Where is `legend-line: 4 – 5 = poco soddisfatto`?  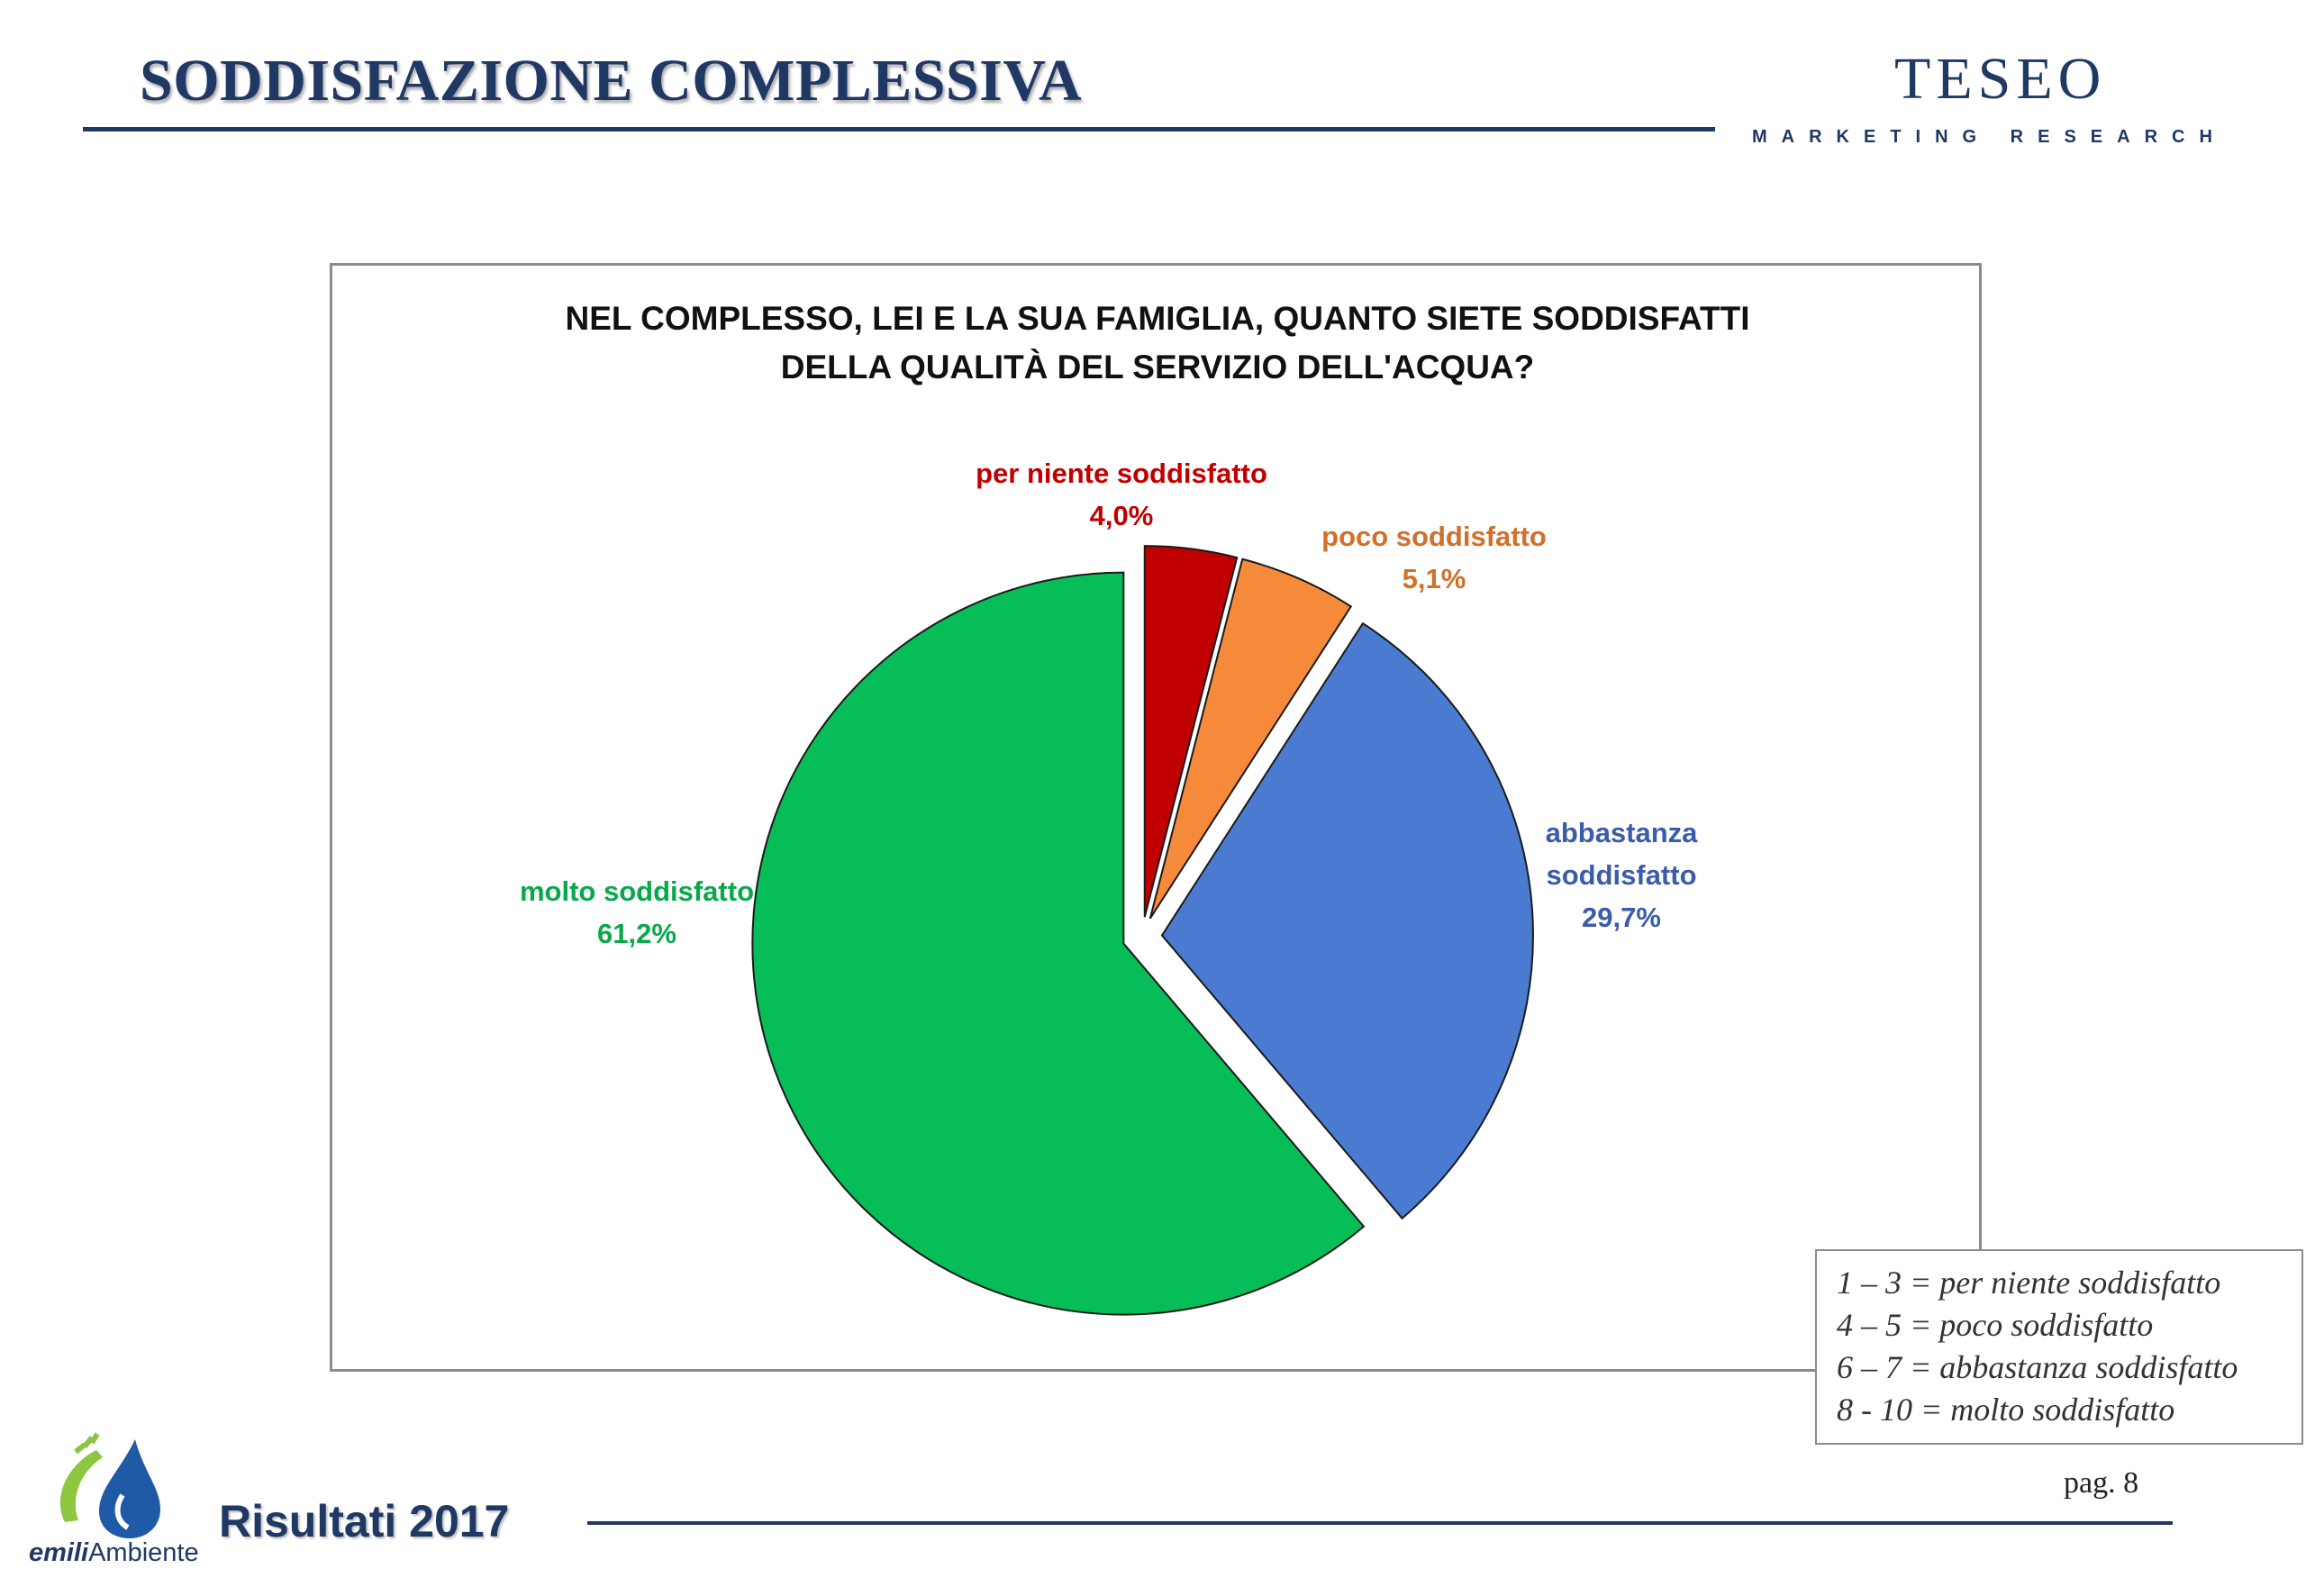 legend-line: 4 – 5 = poco soddisfatto is located at coordinates (1995, 1325).